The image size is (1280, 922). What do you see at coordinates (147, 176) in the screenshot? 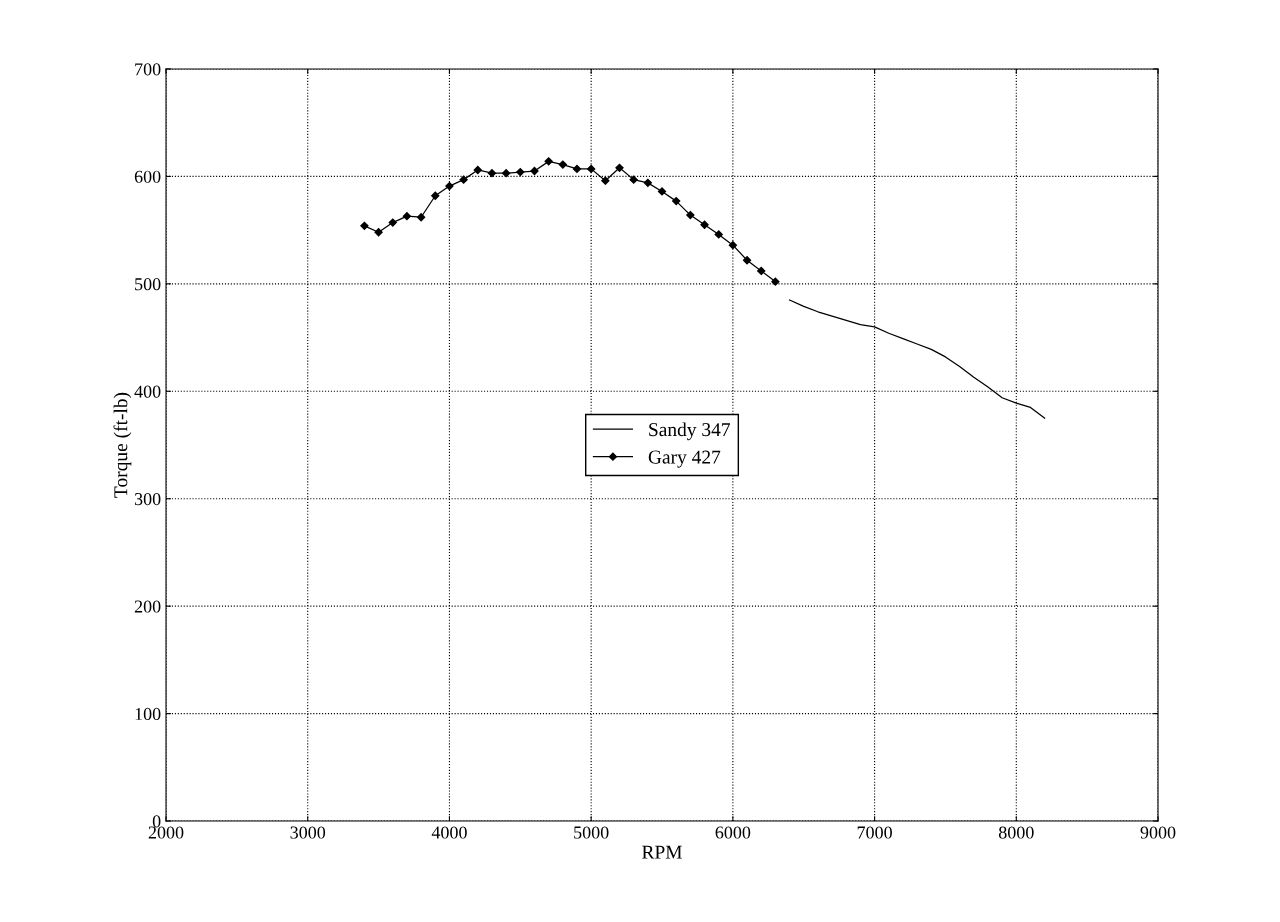
I see `y-tick-label: 600` at bounding box center [147, 176].